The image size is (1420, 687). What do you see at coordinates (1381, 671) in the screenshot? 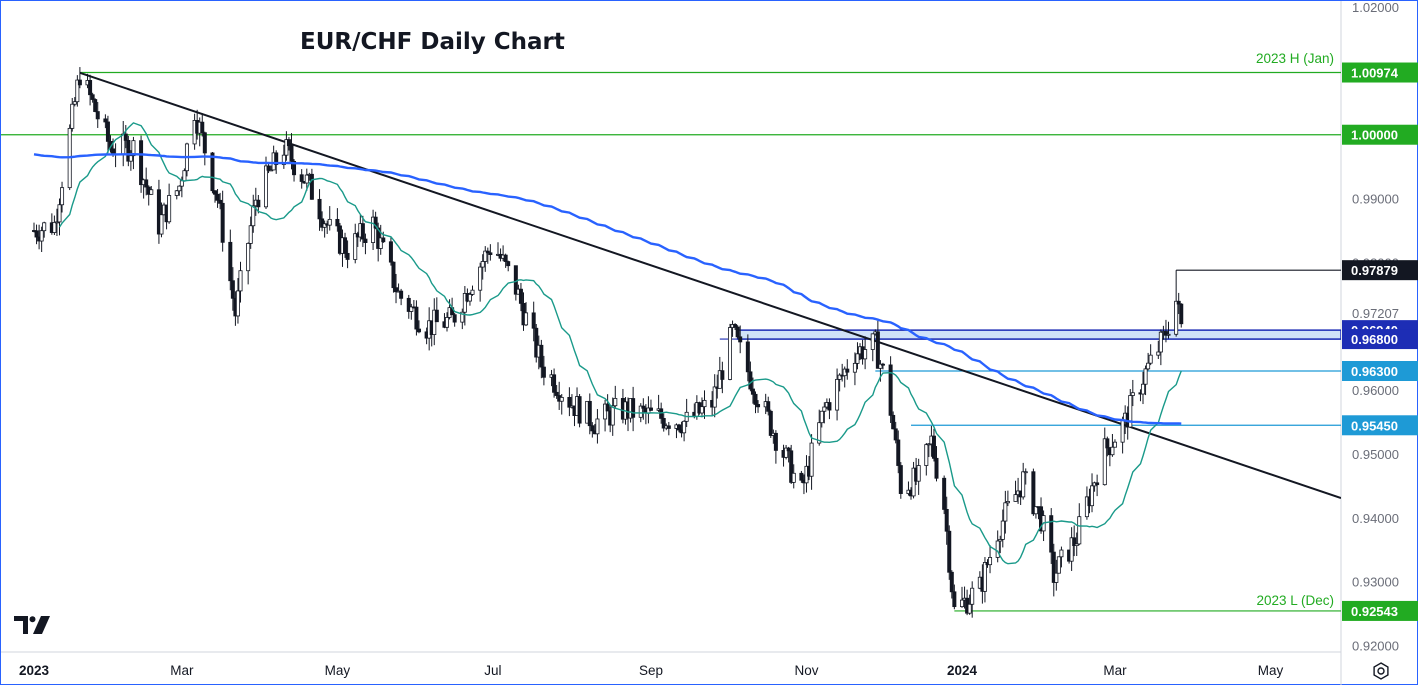
I see `settings-gear-icon` at bounding box center [1381, 671].